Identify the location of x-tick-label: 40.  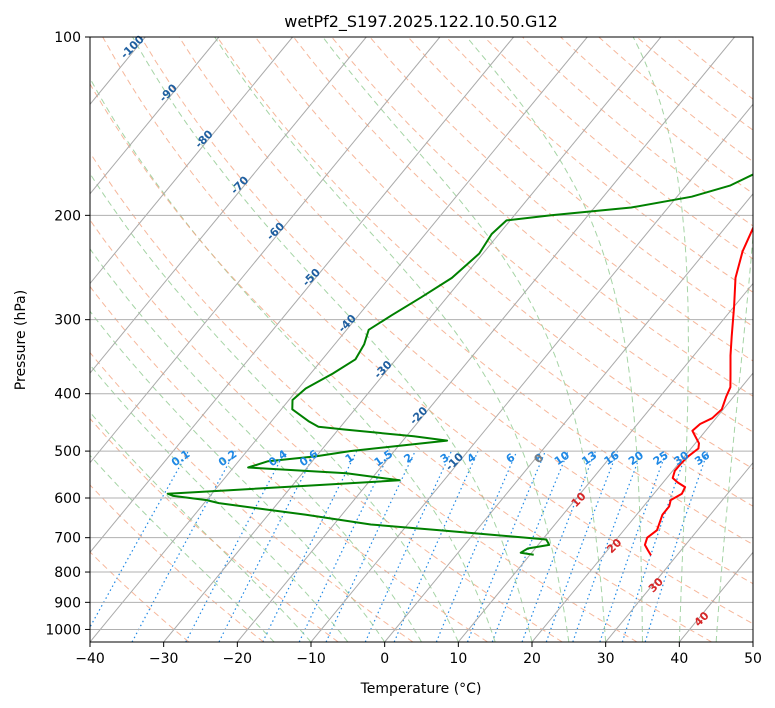
(679, 659).